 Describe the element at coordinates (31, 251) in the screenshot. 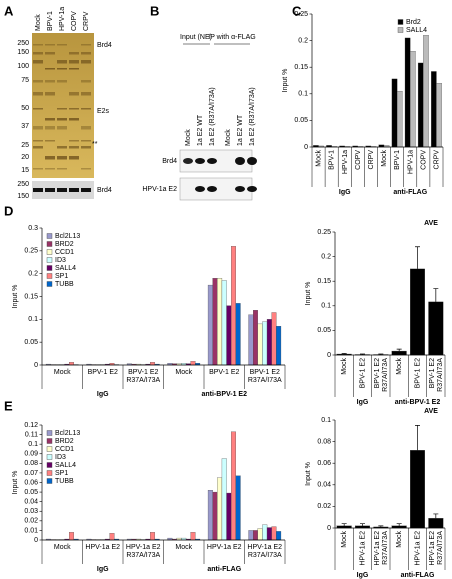

I see `y-tick-label: 0.25` at that location.